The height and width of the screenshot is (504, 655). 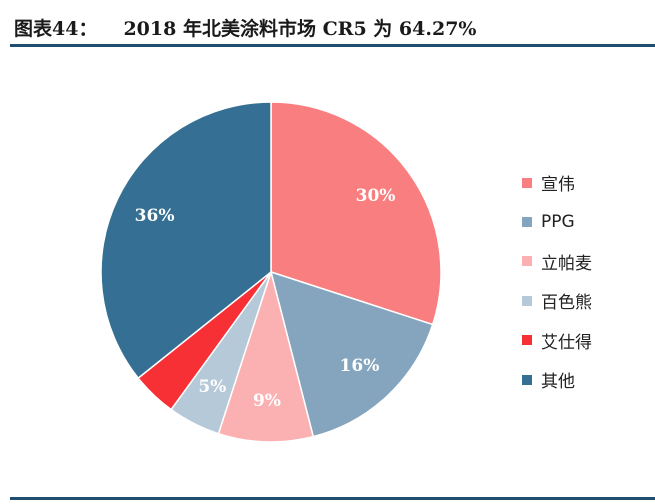 What do you see at coordinates (267, 401) in the screenshot?
I see `pie-label-2: 9%` at bounding box center [267, 401].